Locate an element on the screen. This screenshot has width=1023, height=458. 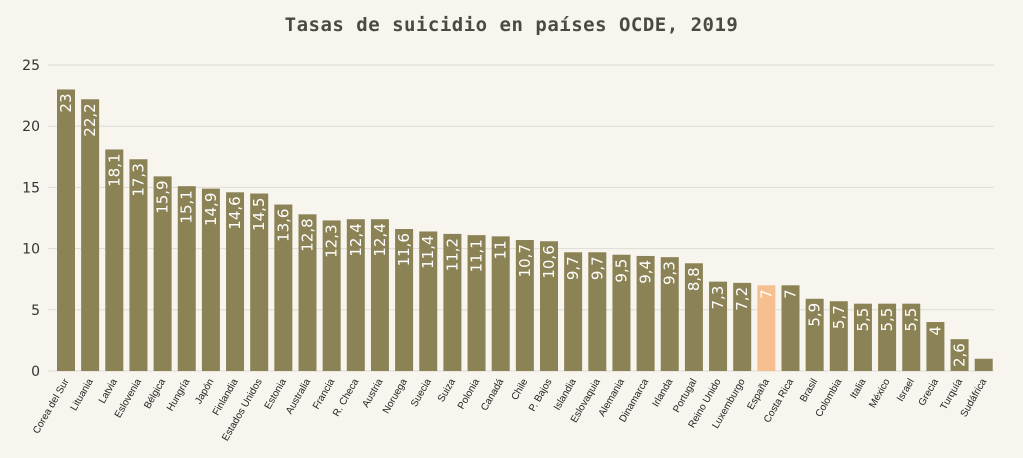
x-category-label: Bélgica is located at coordinates (155, 394).